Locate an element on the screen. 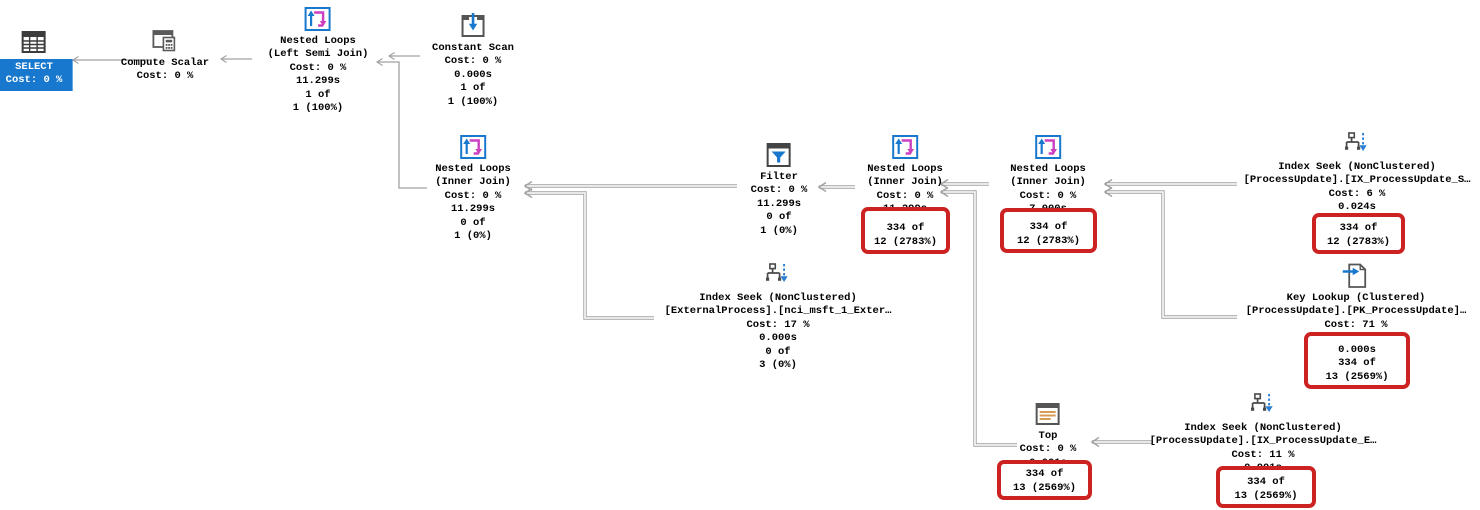  operator-text-line: Key Lookup (Clustered) is located at coordinates (1356, 298).